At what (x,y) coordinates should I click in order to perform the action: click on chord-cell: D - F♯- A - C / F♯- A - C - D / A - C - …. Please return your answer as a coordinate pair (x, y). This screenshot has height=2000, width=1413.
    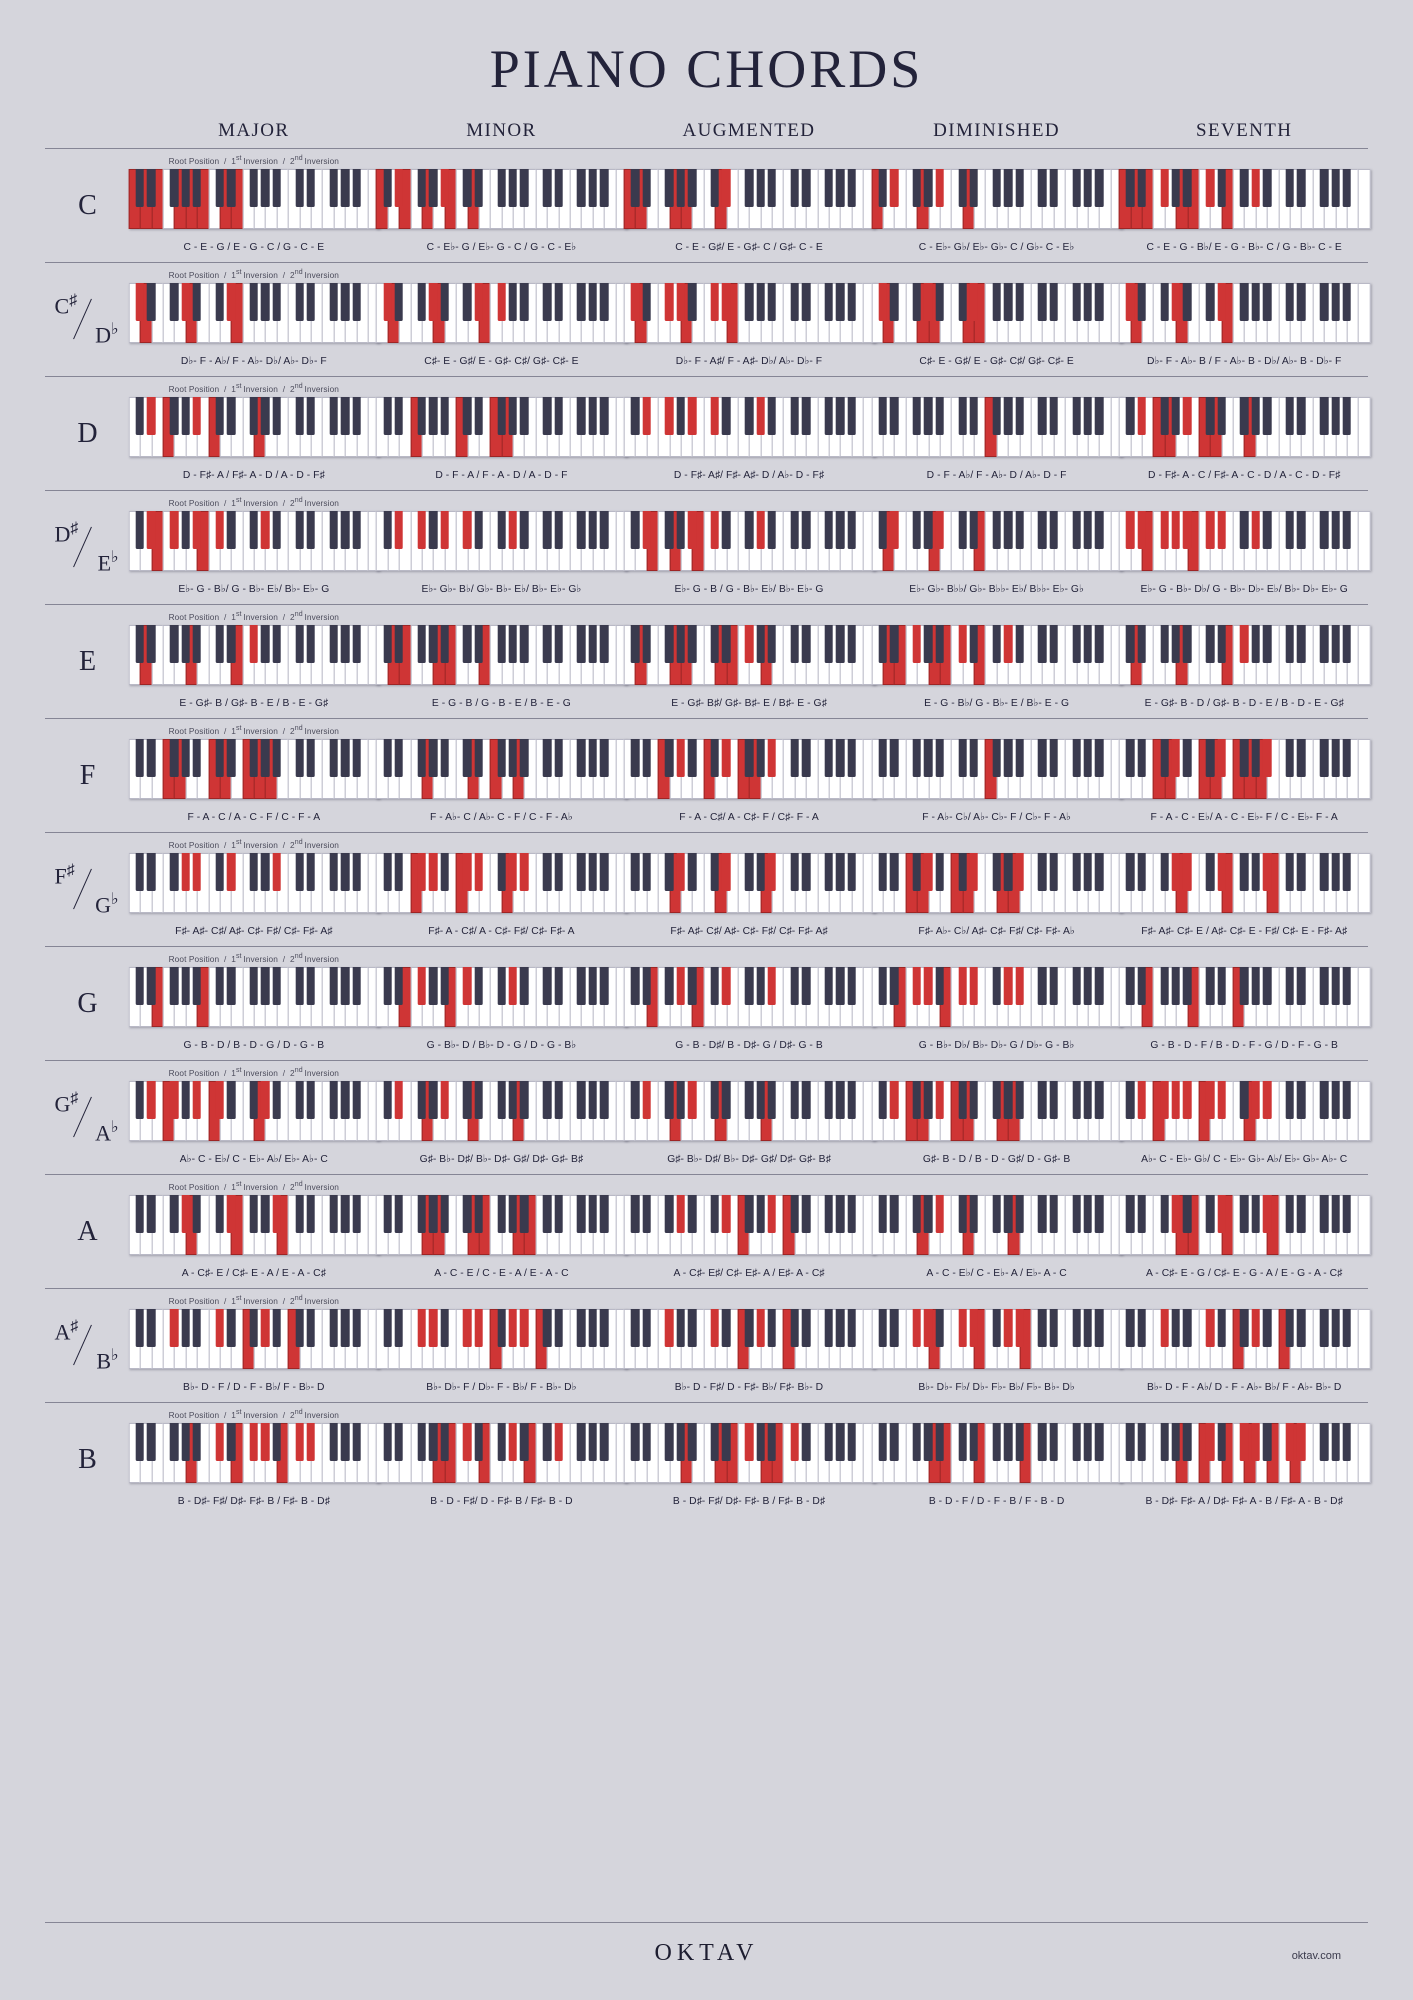
    Looking at the image, I should click on (1244, 433).